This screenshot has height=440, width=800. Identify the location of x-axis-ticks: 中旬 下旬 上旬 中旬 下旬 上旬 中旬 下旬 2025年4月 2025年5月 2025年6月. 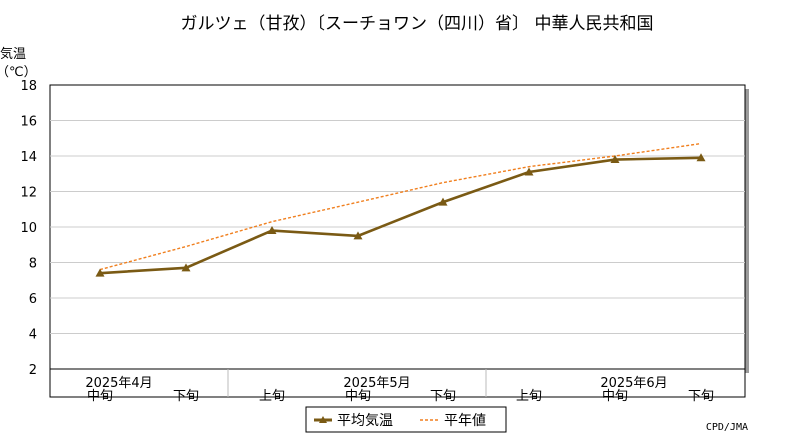
(399, 390).